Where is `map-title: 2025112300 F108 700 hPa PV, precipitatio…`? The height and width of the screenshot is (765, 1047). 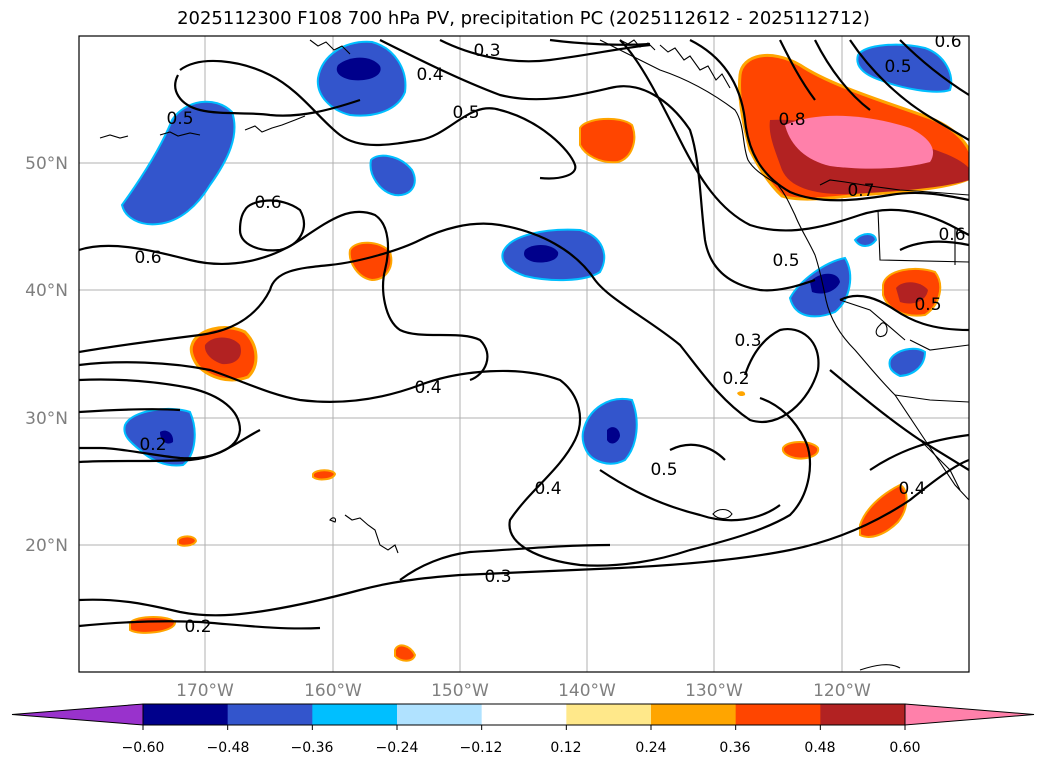
map-title: 2025112300 F108 700 hPa PV, precipitatio… is located at coordinates (523, 18).